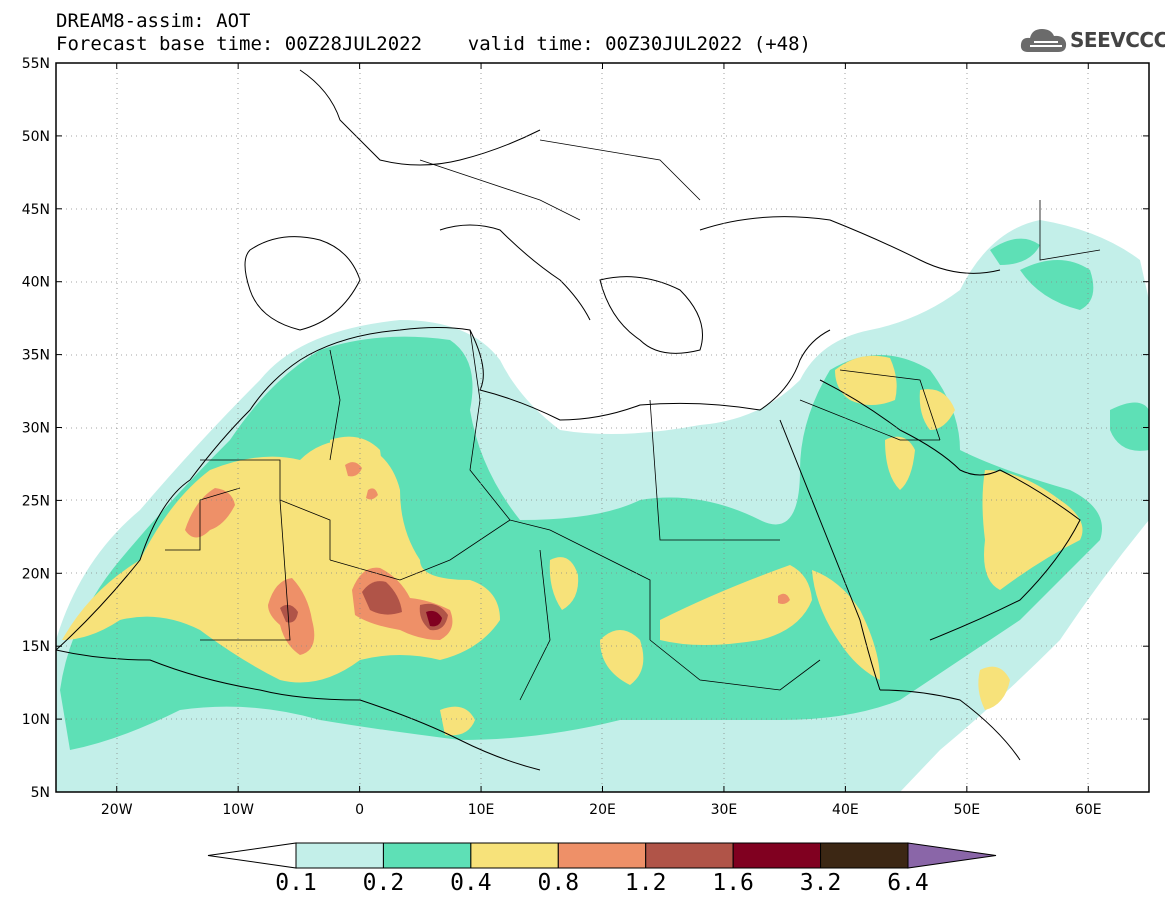 The width and height of the screenshot is (1165, 905). Describe the element at coordinates (36, 283) in the screenshot. I see `lat-tick-label: 40N` at that location.